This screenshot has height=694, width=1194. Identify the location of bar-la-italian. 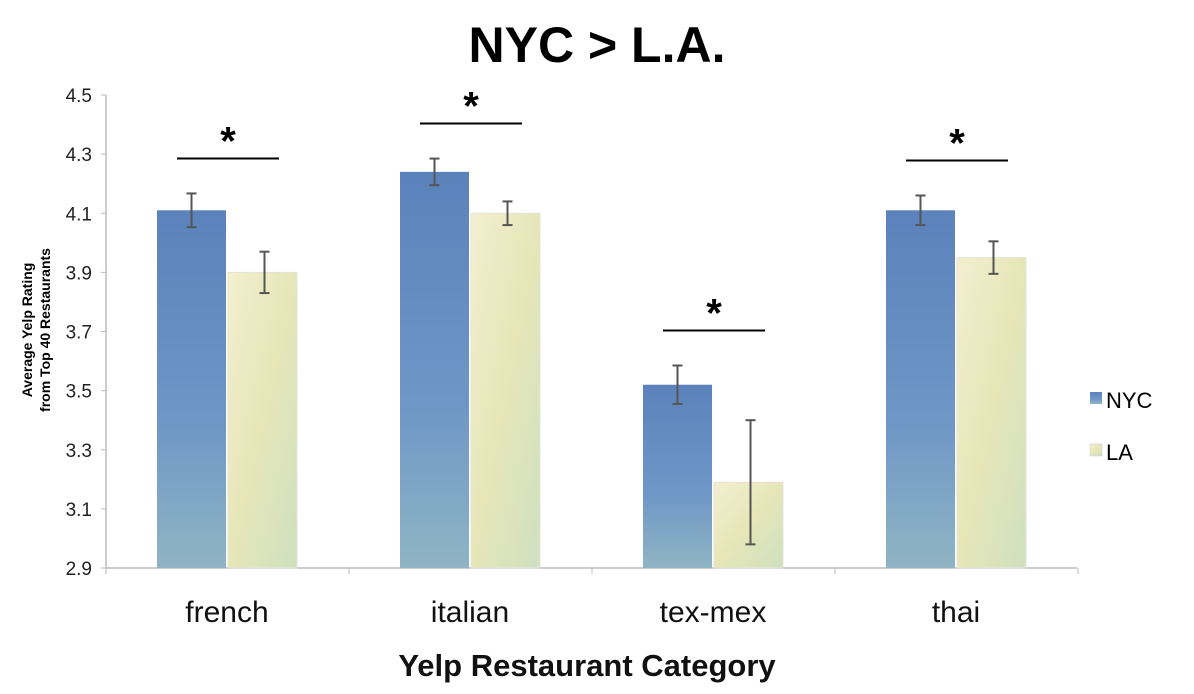
(505, 390).